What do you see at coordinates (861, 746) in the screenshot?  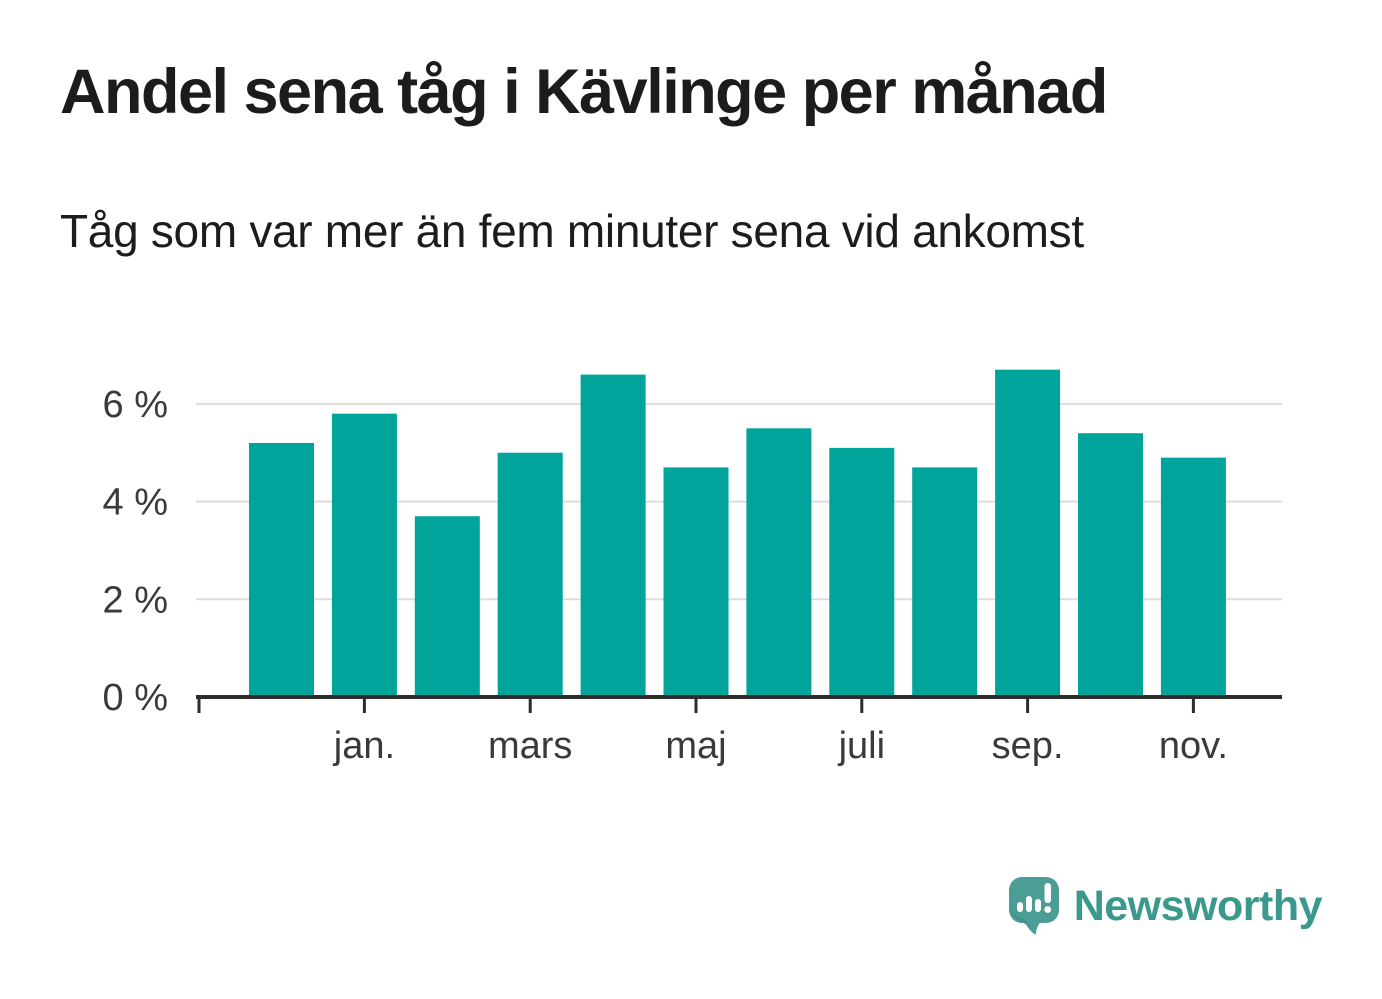 I see `x-tick-label: juli` at bounding box center [861, 746].